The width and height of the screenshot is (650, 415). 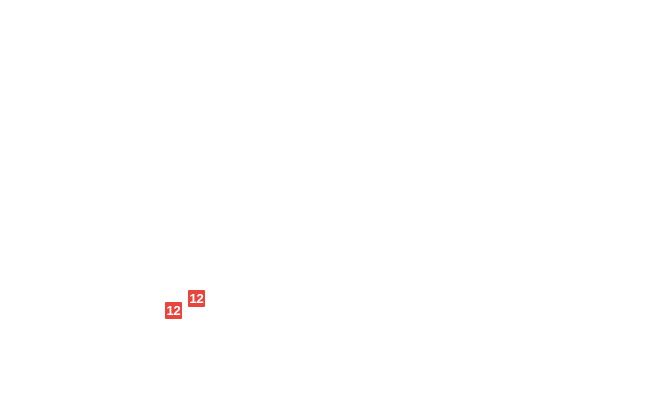 What do you see at coordinates (196, 298) in the screenshot?
I see `count-badge-upper: 12` at bounding box center [196, 298].